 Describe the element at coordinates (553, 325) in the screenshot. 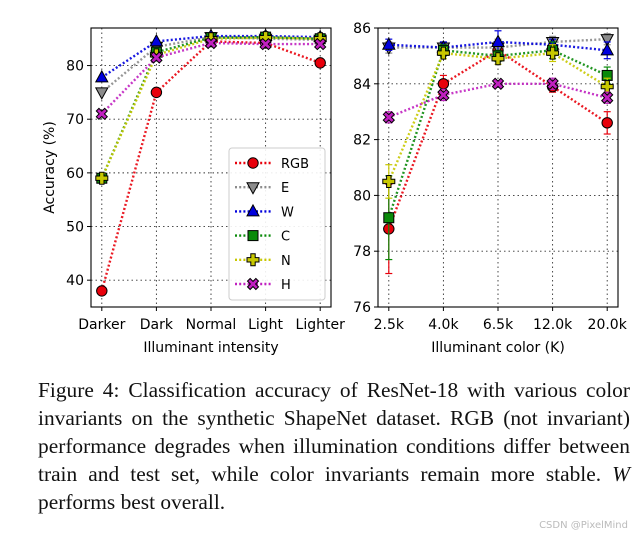

I see `x-tick-label: 12.0k` at that location.